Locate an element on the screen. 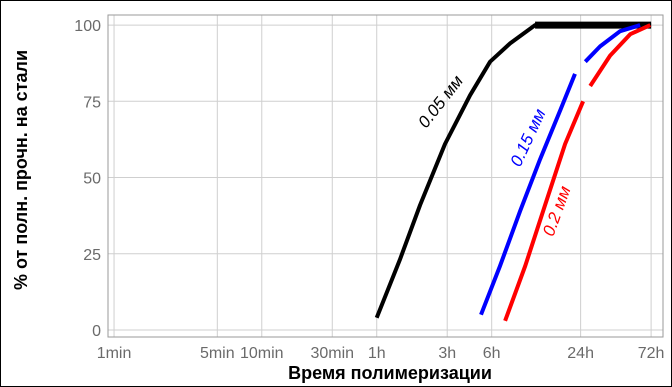  x-tick-label: 24h is located at coordinates (580, 353).